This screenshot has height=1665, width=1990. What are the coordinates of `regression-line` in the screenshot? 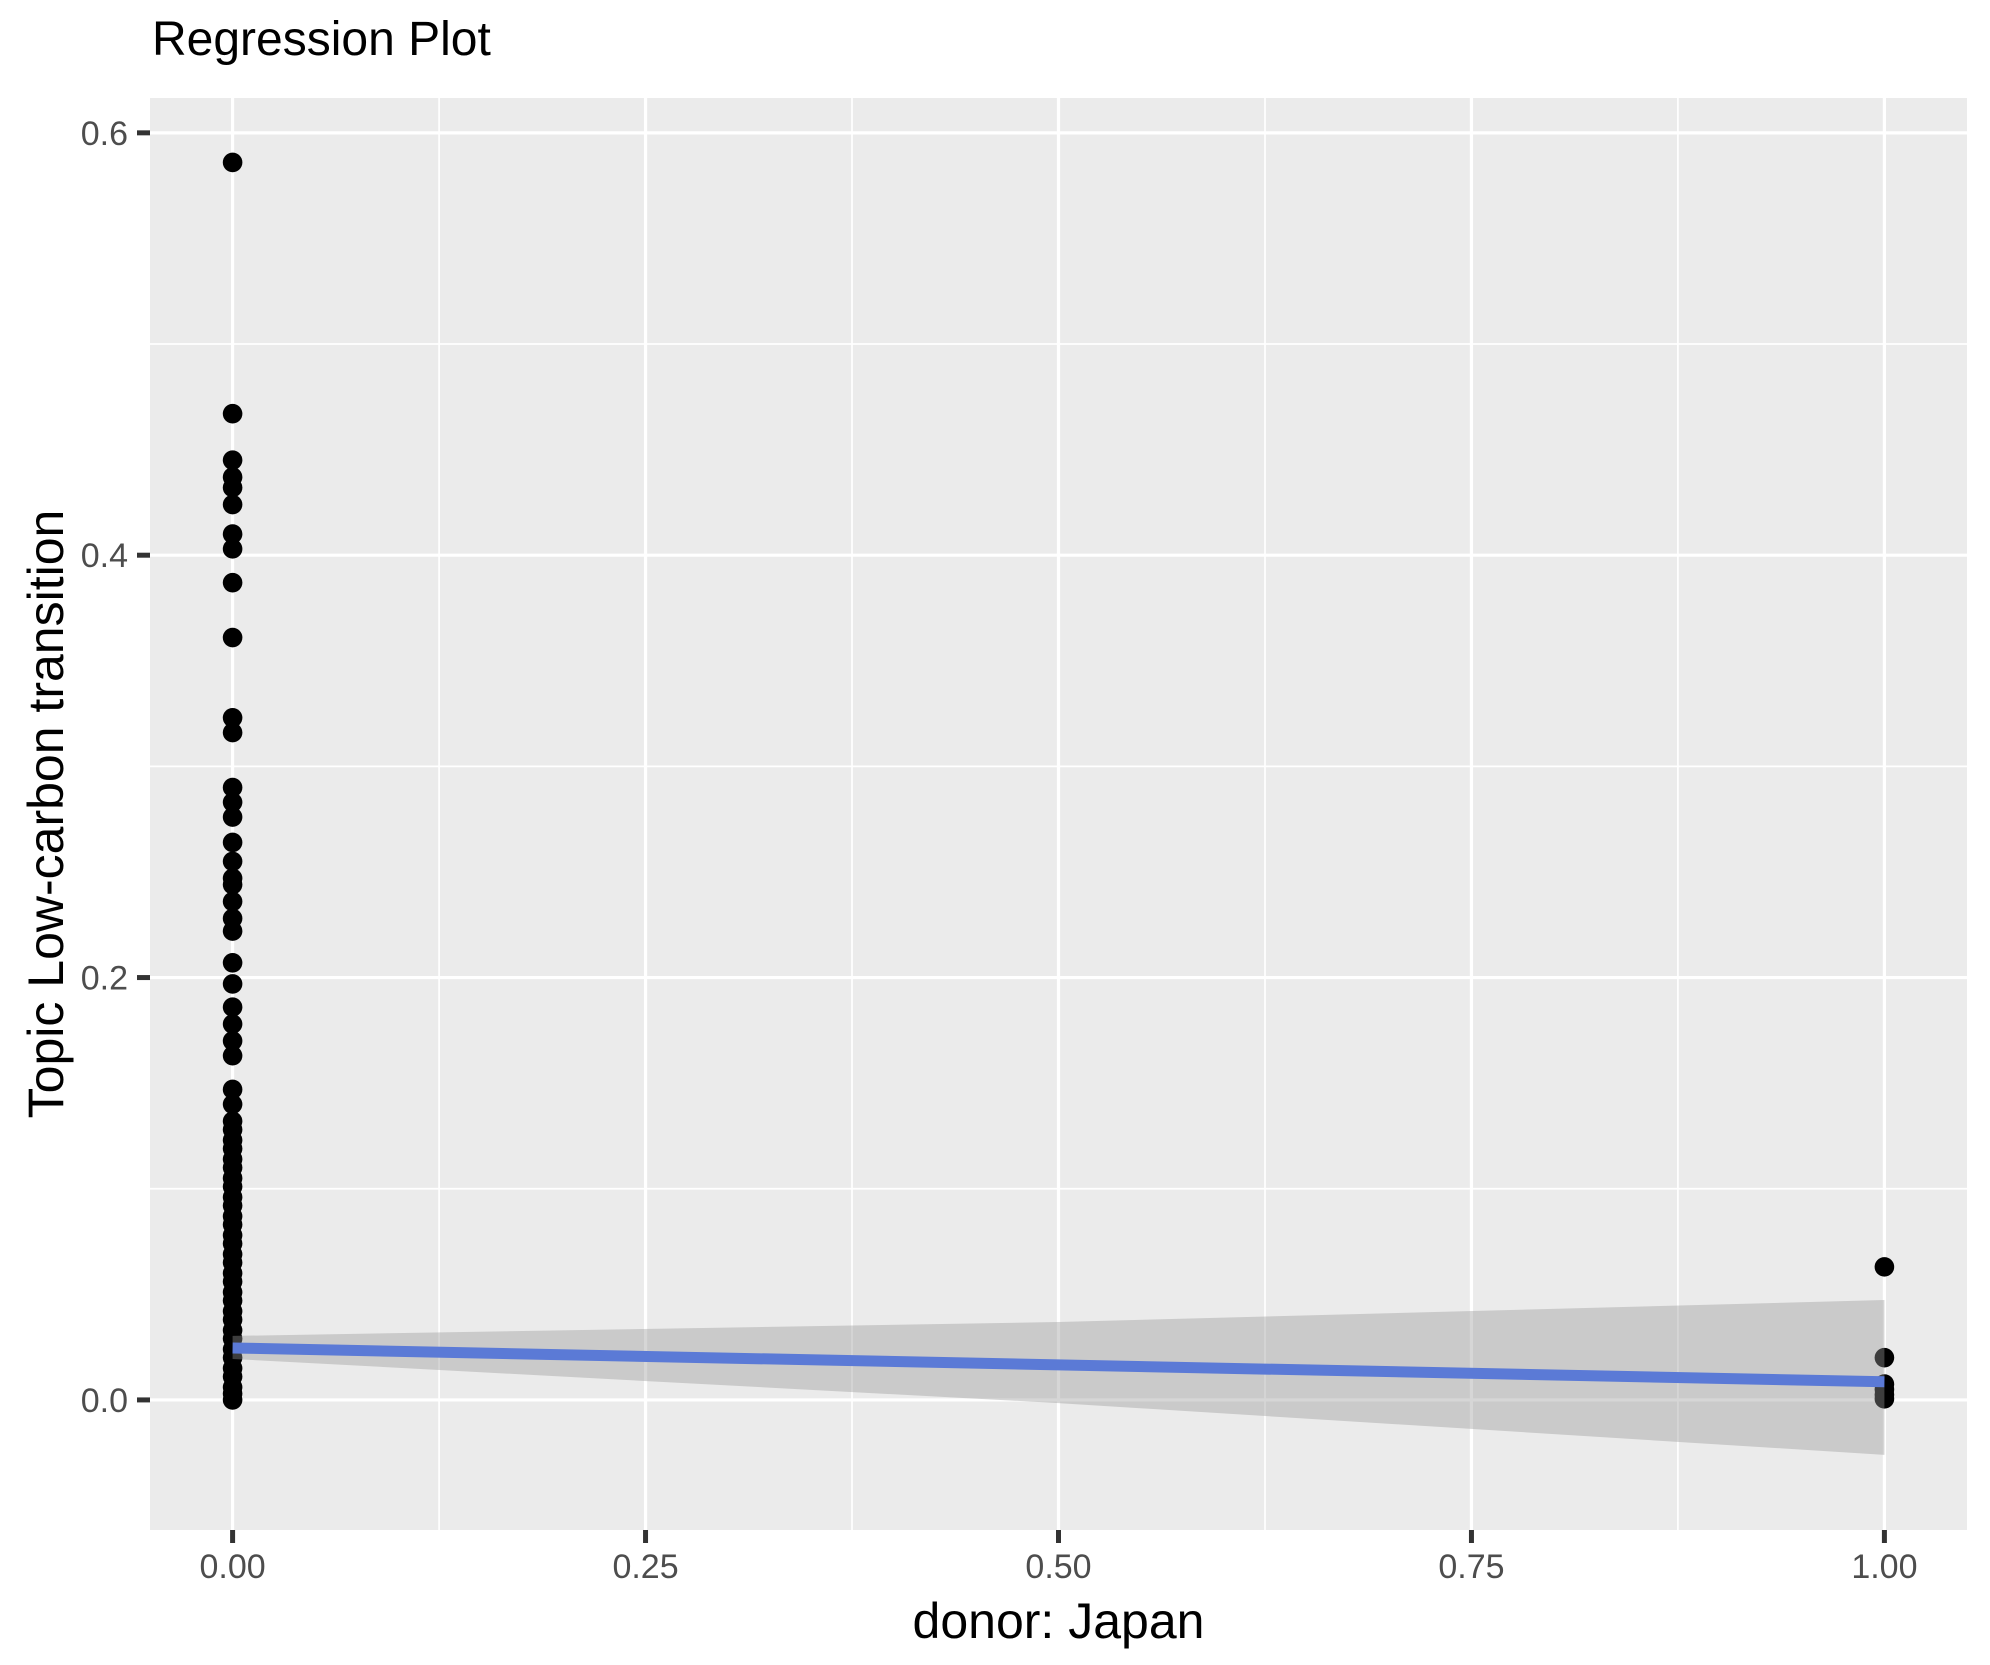 It's located at (1058, 1365).